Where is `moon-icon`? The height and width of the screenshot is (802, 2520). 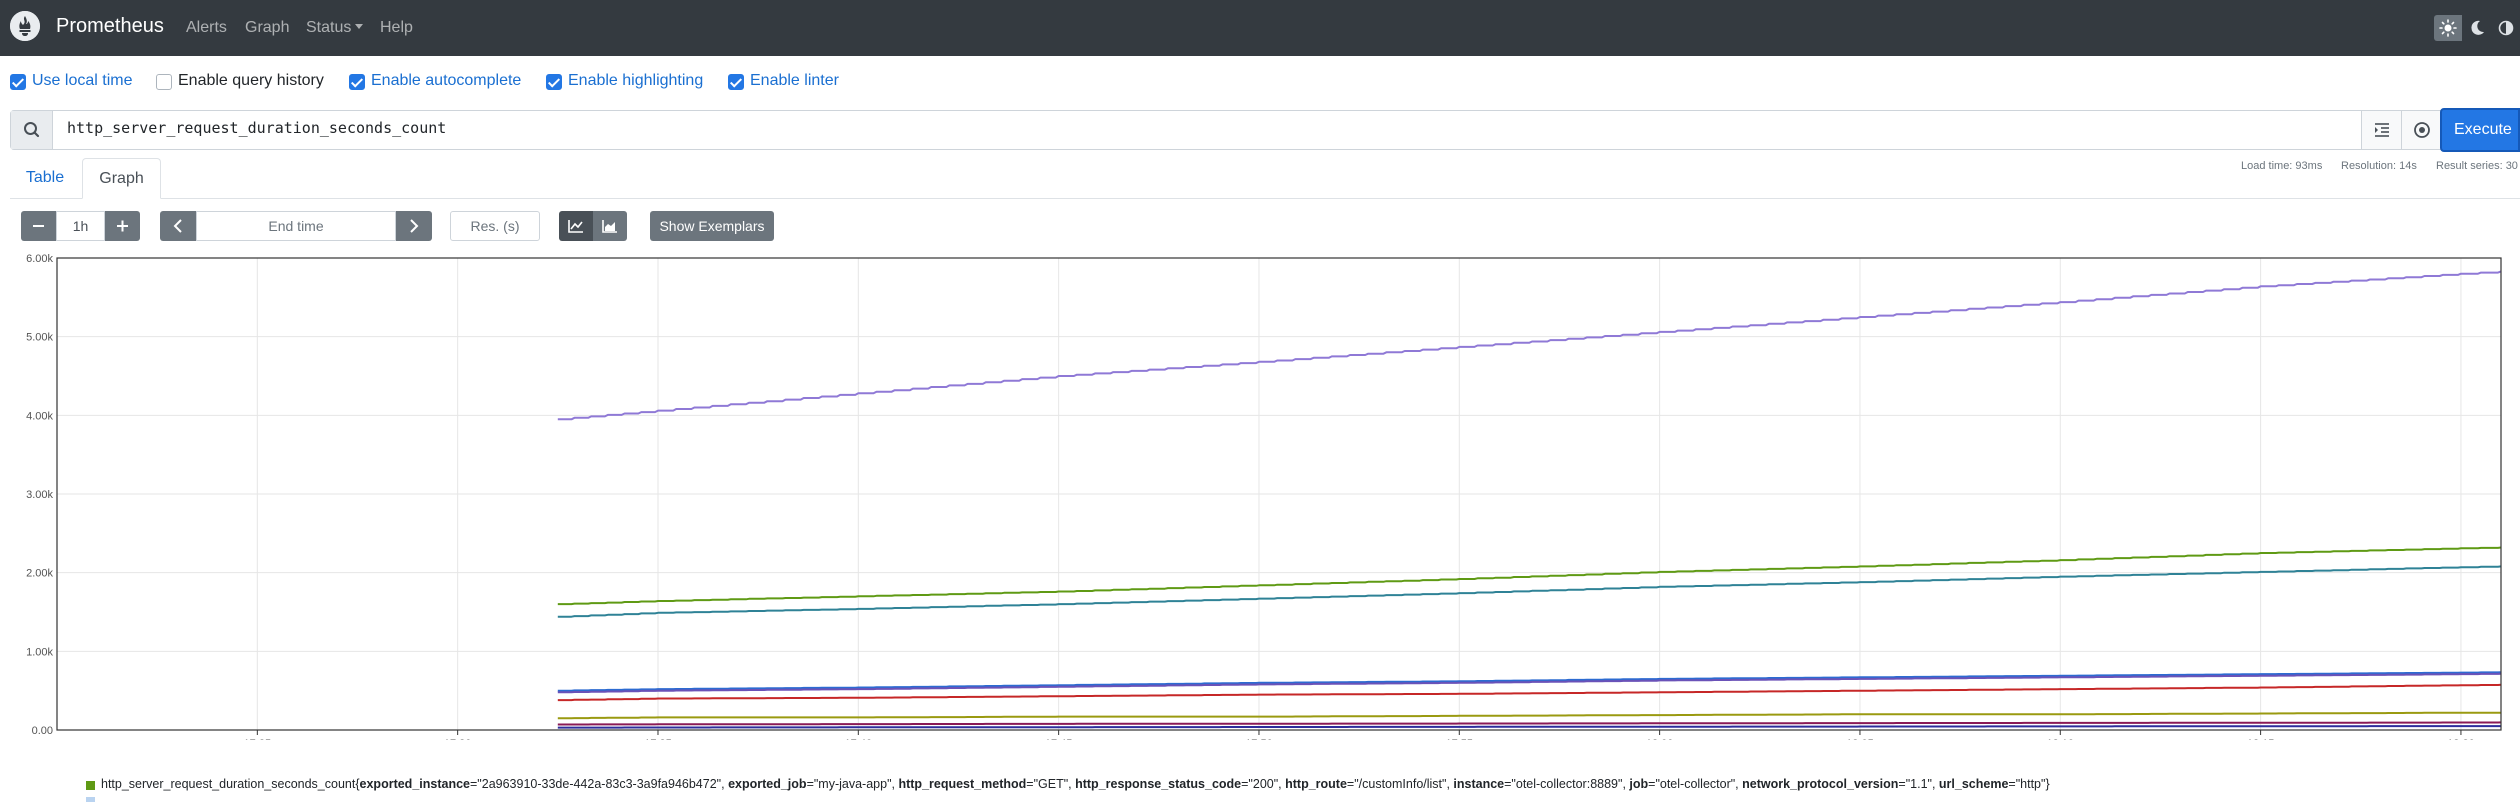
moon-icon is located at coordinates (2478, 28).